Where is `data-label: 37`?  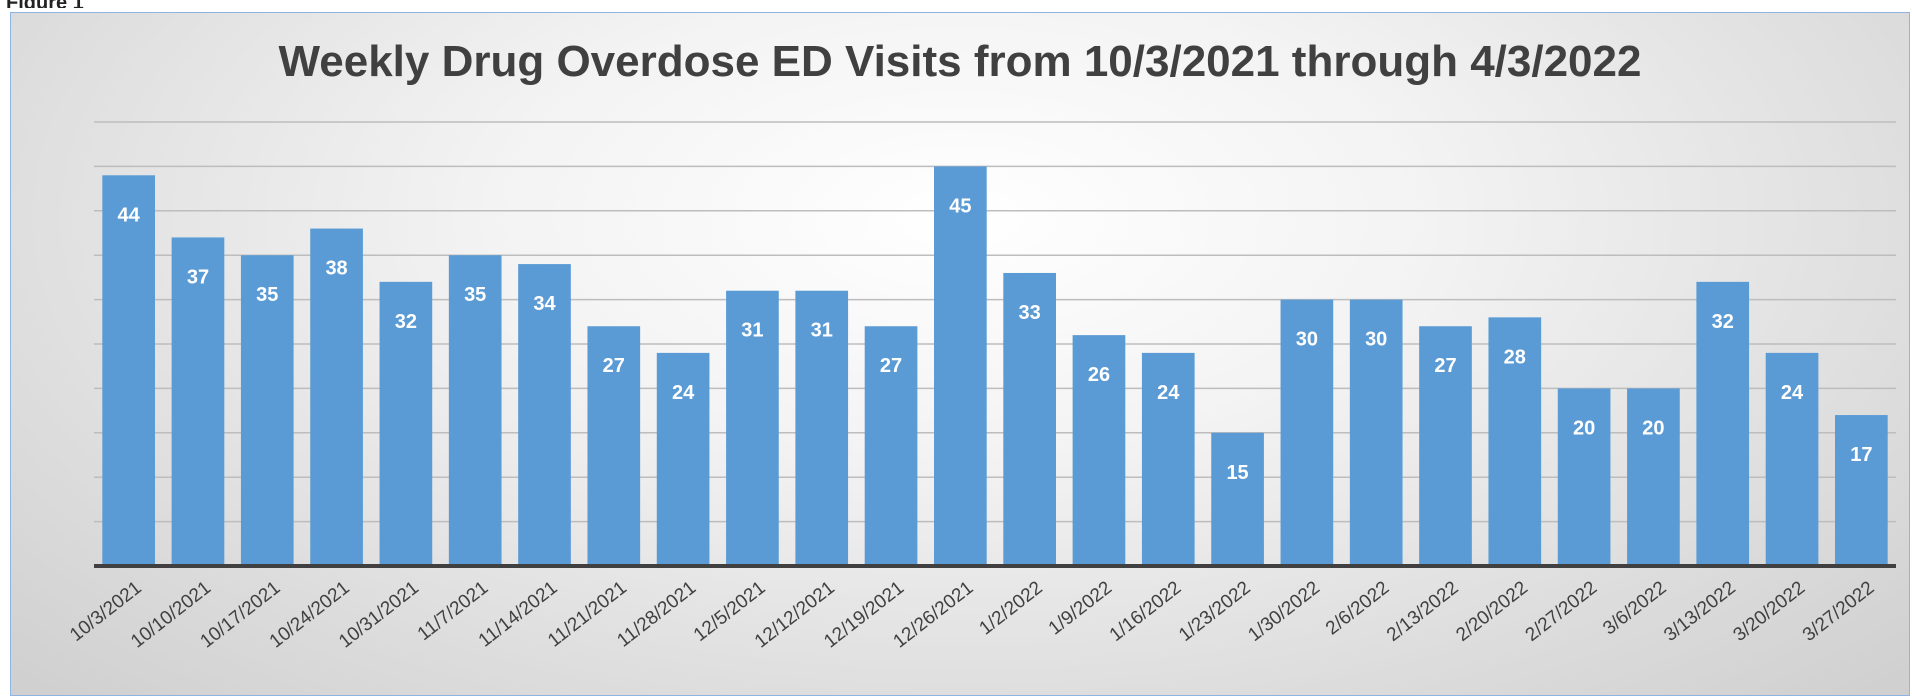
data-label: 37 is located at coordinates (198, 277).